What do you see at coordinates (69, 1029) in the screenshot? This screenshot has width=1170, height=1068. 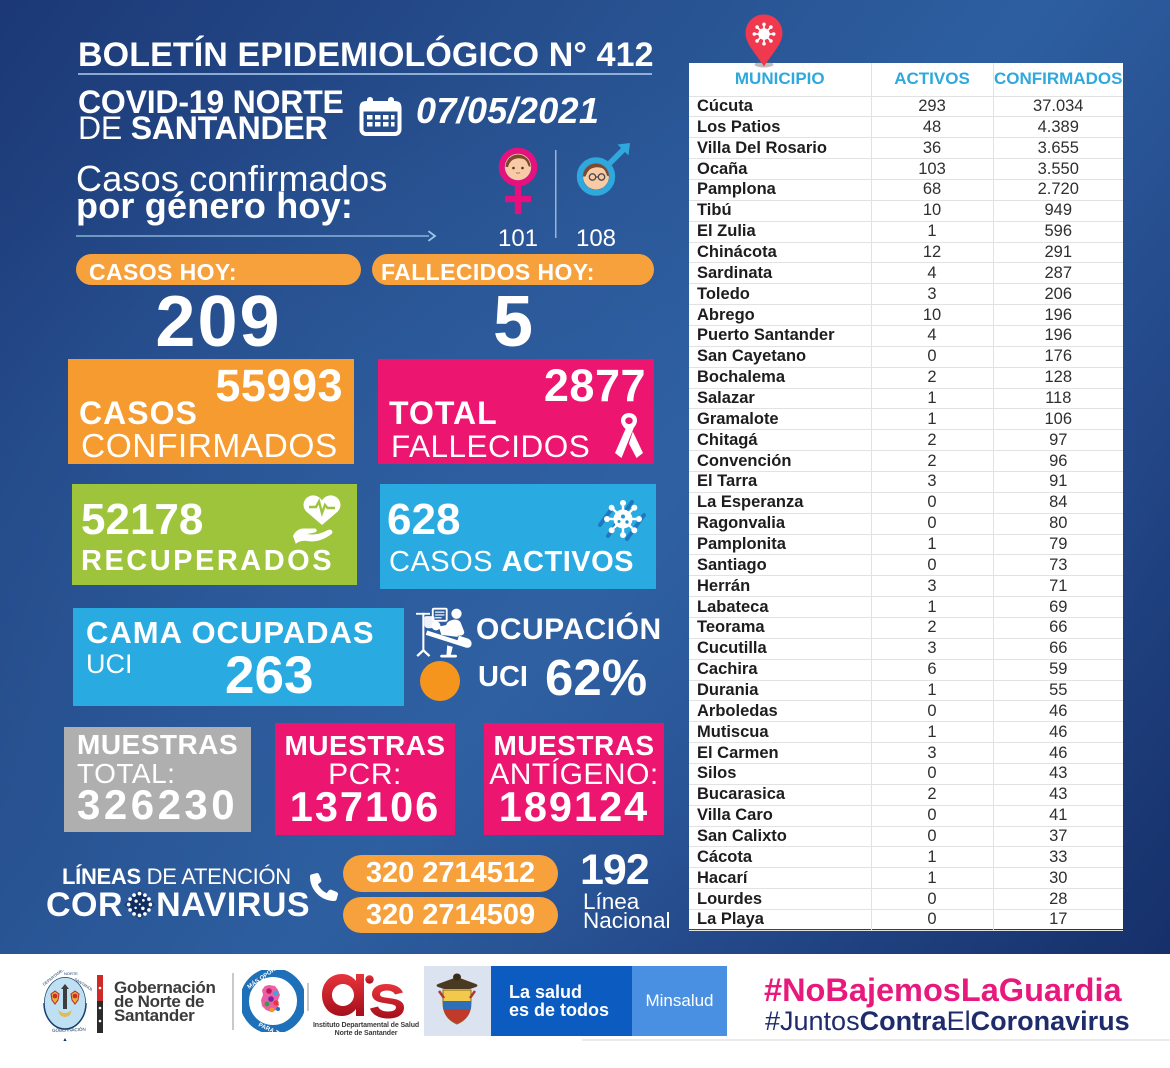 I see `svg-text: GOBERNACIÓN` at bounding box center [69, 1029].